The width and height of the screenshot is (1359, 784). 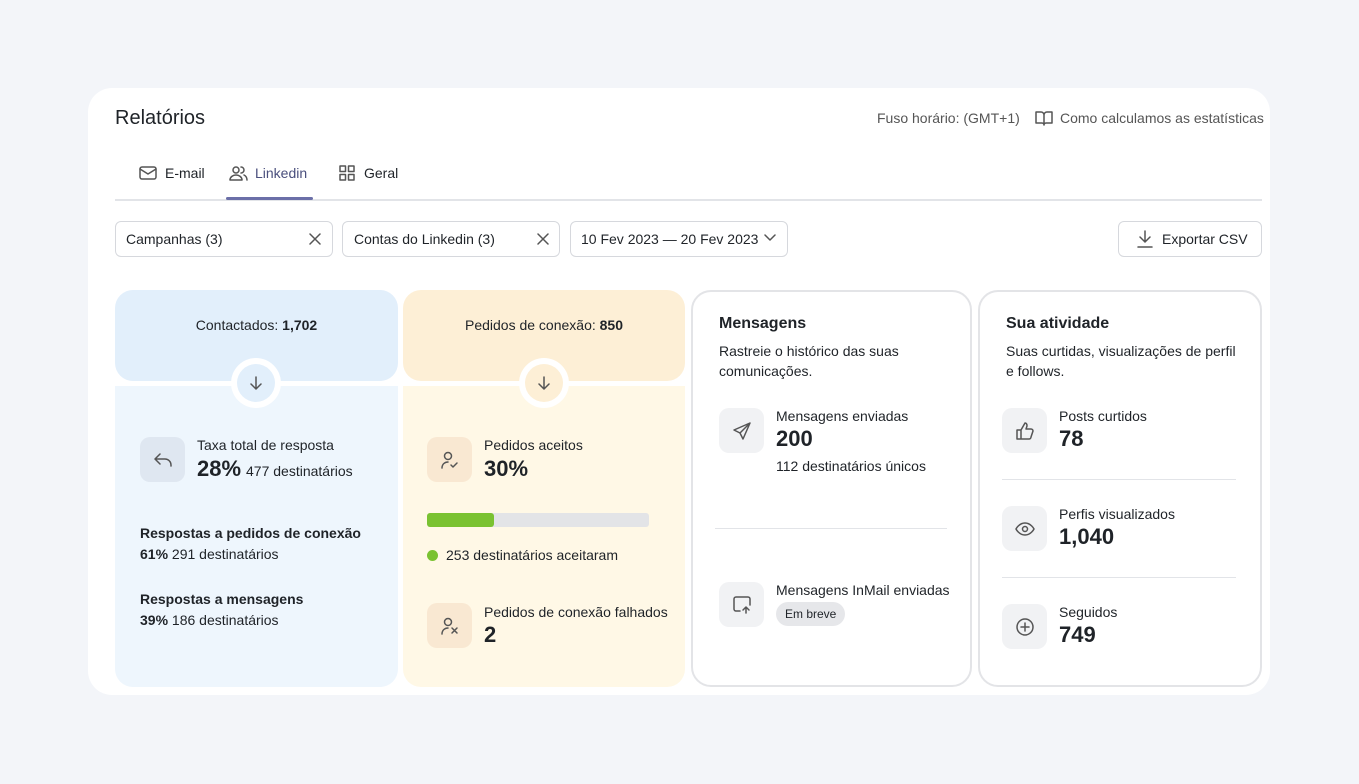 I want to click on timezone: Fuso horário: (GMT+1), so click(x=948, y=118).